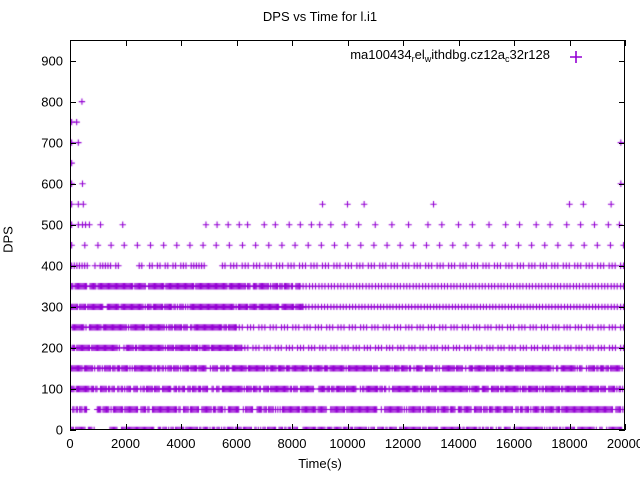  I want to click on x-axis-title: Time(s), so click(320, 463).